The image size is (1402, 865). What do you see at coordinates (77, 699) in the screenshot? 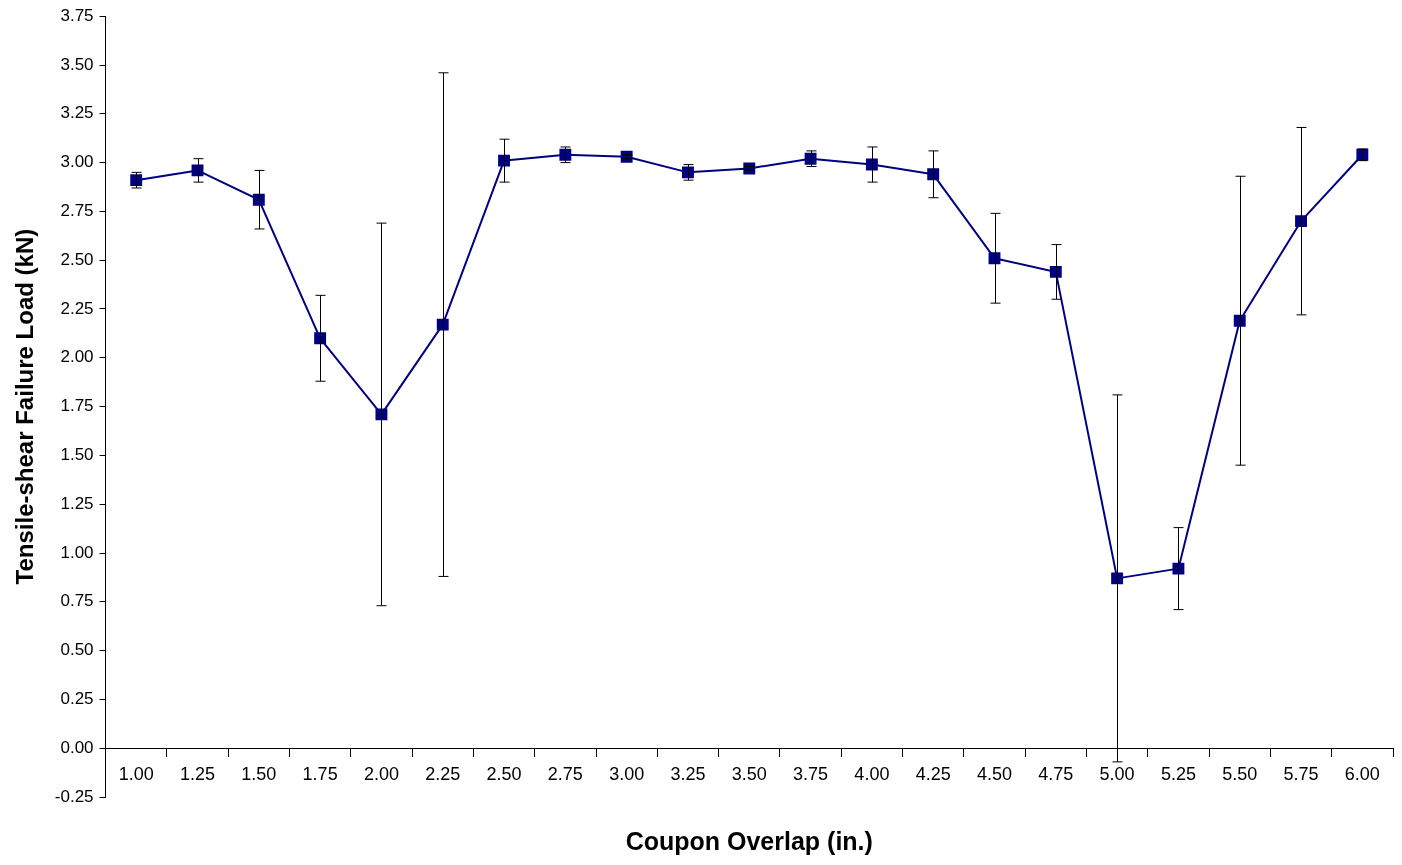
I see `y-tick-label: 0.25` at bounding box center [77, 699].